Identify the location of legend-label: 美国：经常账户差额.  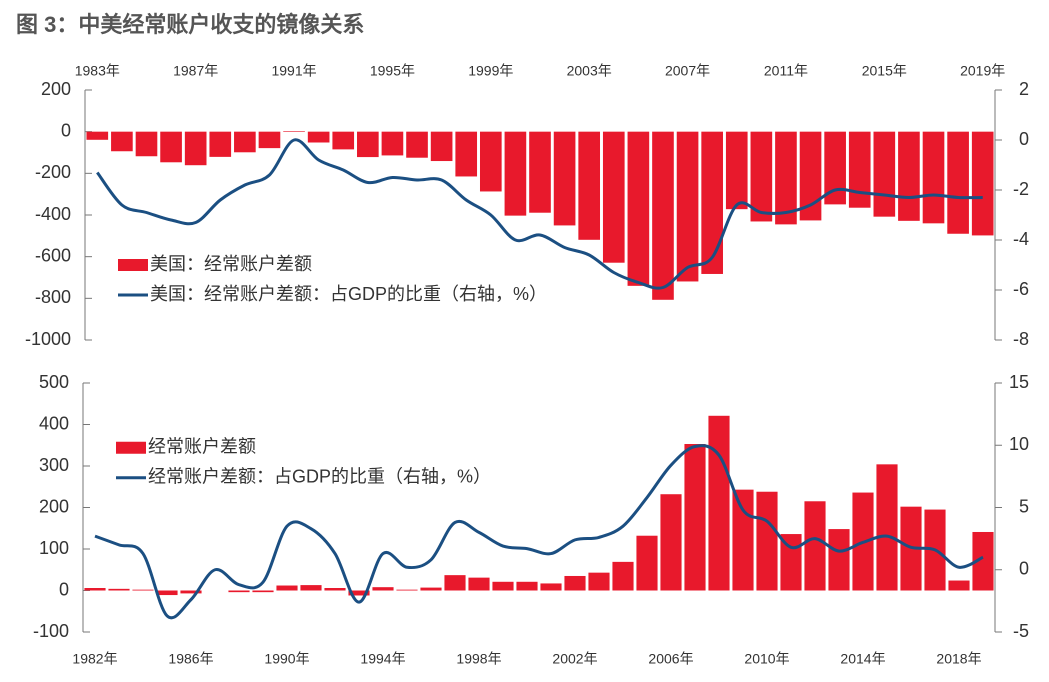
(231, 264).